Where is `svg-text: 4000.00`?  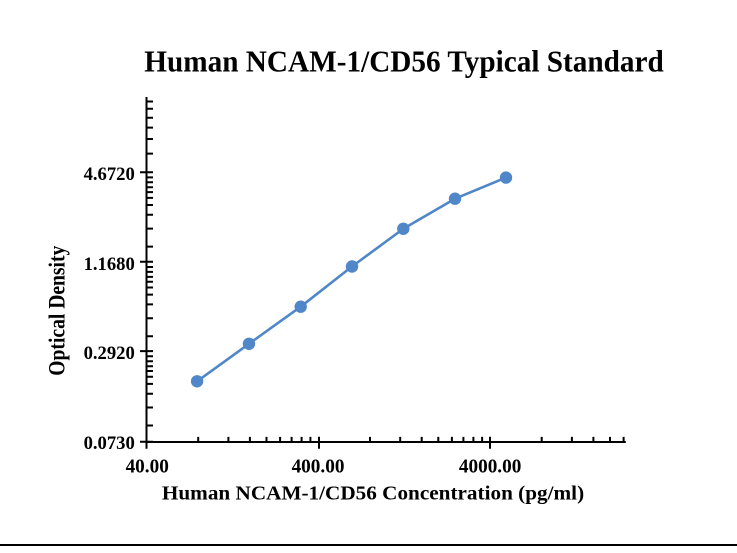 svg-text: 4000.00 is located at coordinates (490, 466).